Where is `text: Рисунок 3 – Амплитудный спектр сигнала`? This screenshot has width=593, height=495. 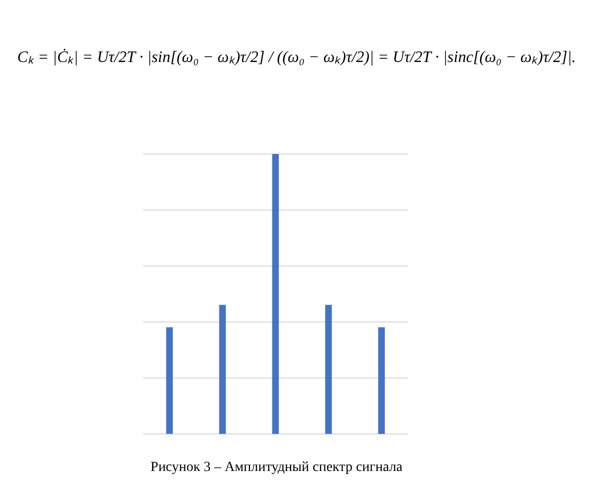 text: Рисунок 3 – Амплитудный спектр сигнала is located at coordinates (277, 468).